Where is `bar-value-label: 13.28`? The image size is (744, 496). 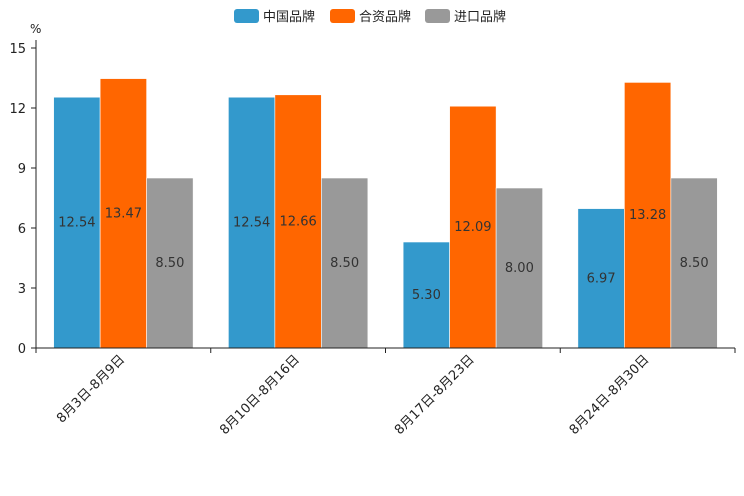
bar-value-label: 13.28 is located at coordinates (647, 215).